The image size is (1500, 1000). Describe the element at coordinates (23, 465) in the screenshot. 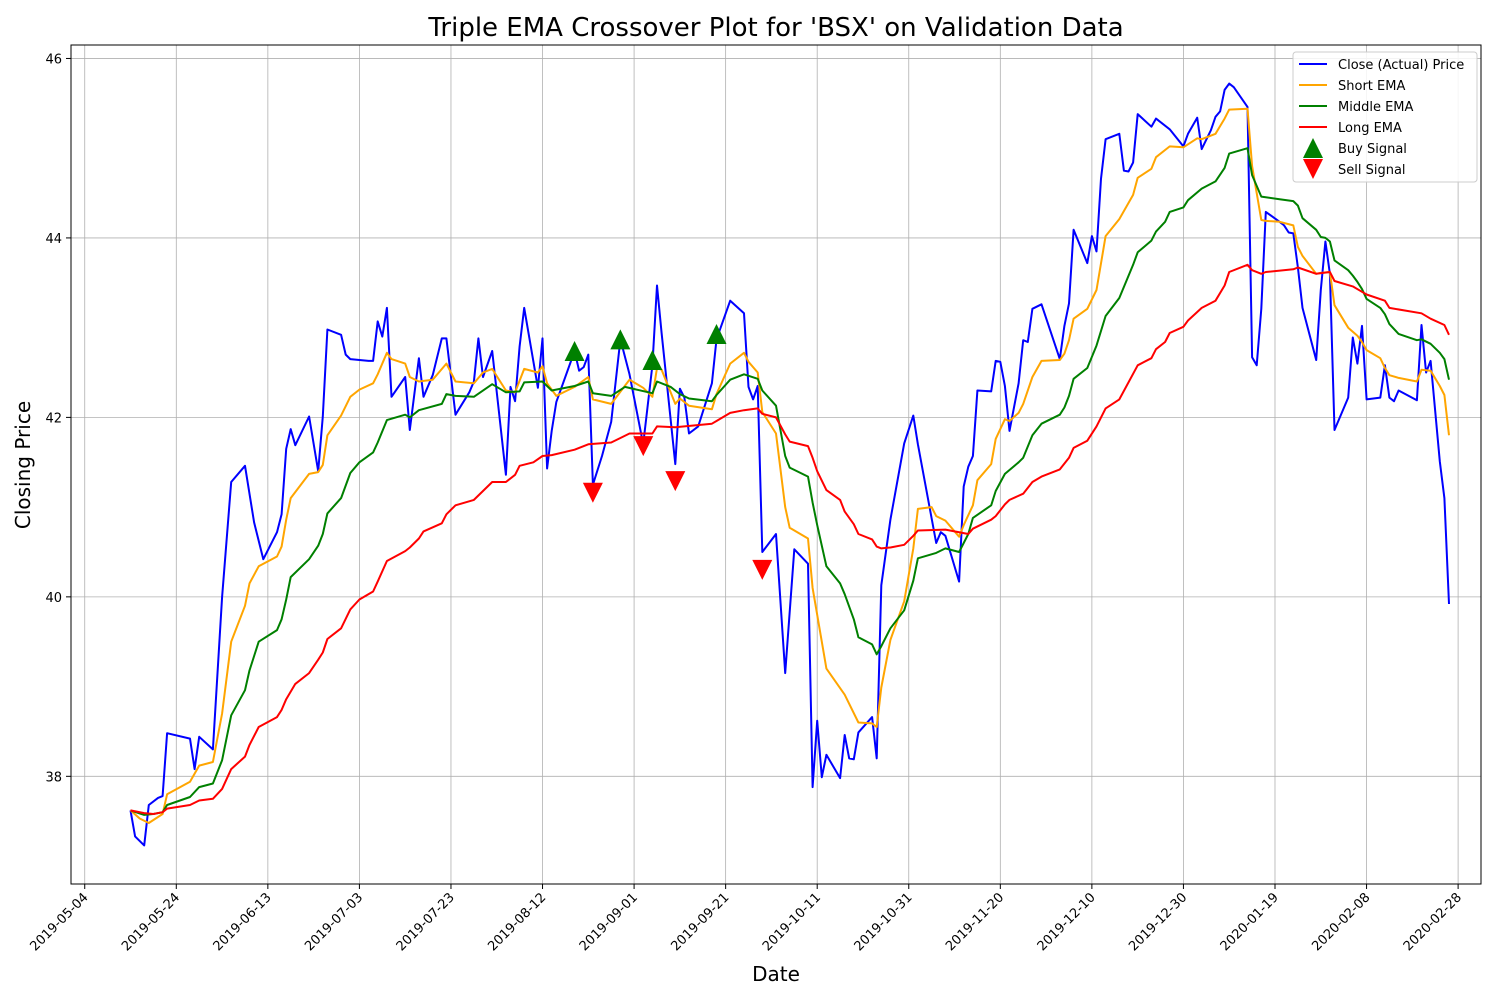

I see `y-axis-title: Closing Price` at that location.